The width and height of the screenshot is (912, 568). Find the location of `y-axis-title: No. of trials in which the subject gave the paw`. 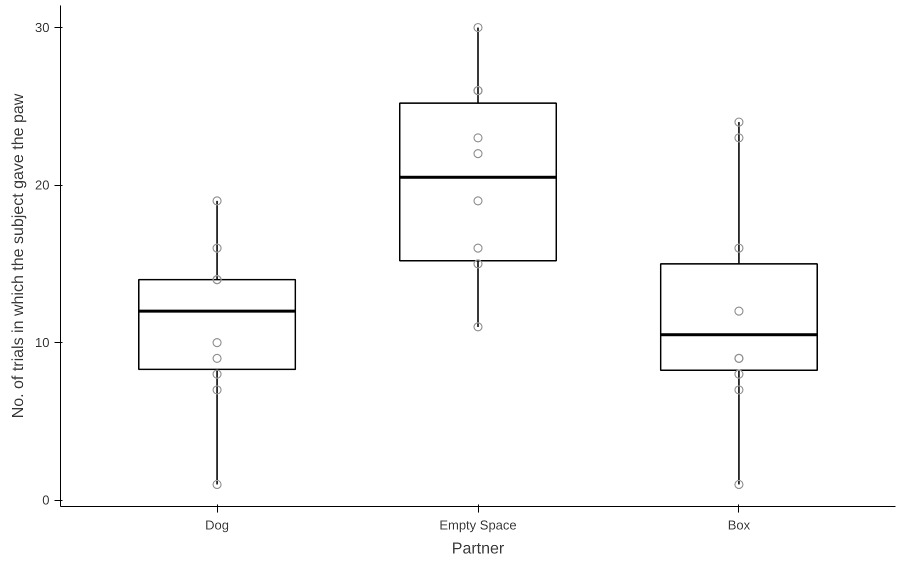

y-axis-title: No. of trials in which the subject gave the paw is located at coordinates (19, 255).